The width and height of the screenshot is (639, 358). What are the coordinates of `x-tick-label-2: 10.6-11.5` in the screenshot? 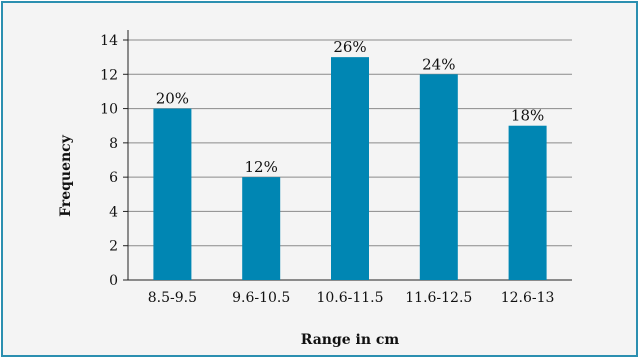 It's located at (349, 298).